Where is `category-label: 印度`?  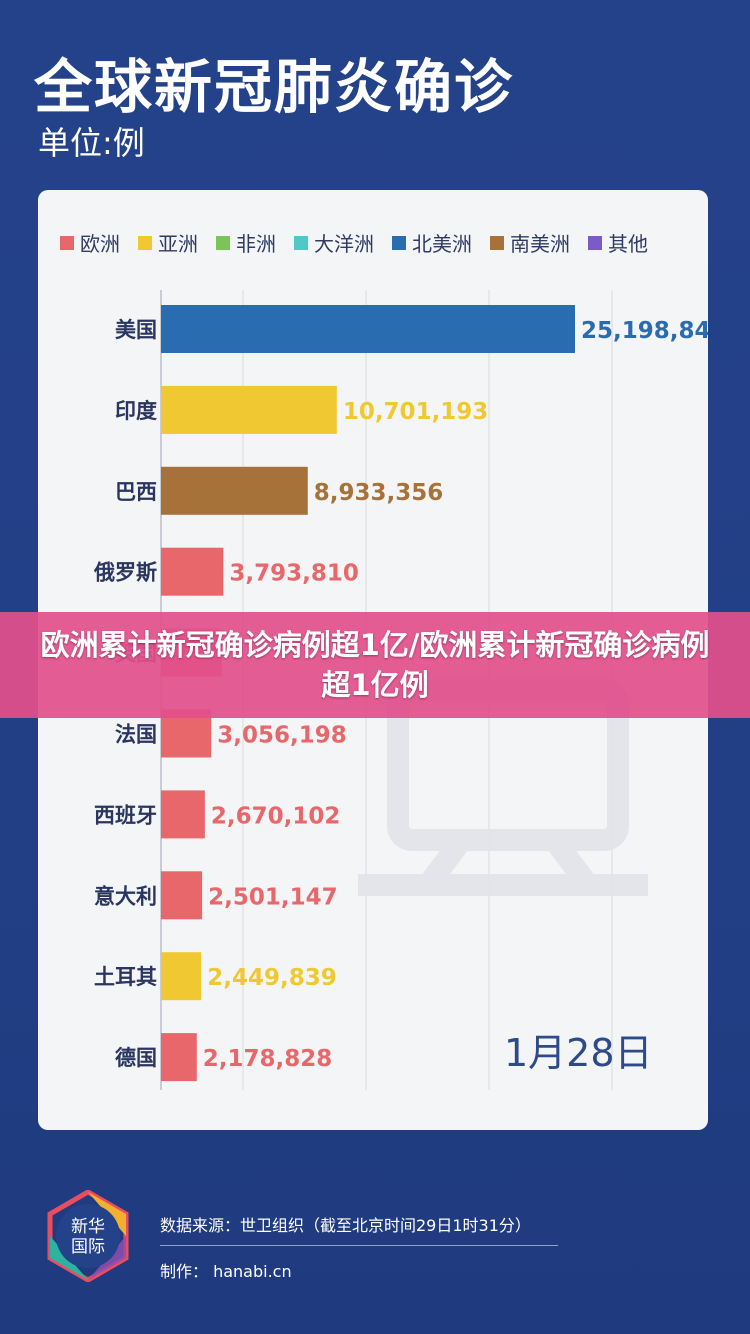
category-label: 印度 is located at coordinates (136, 411).